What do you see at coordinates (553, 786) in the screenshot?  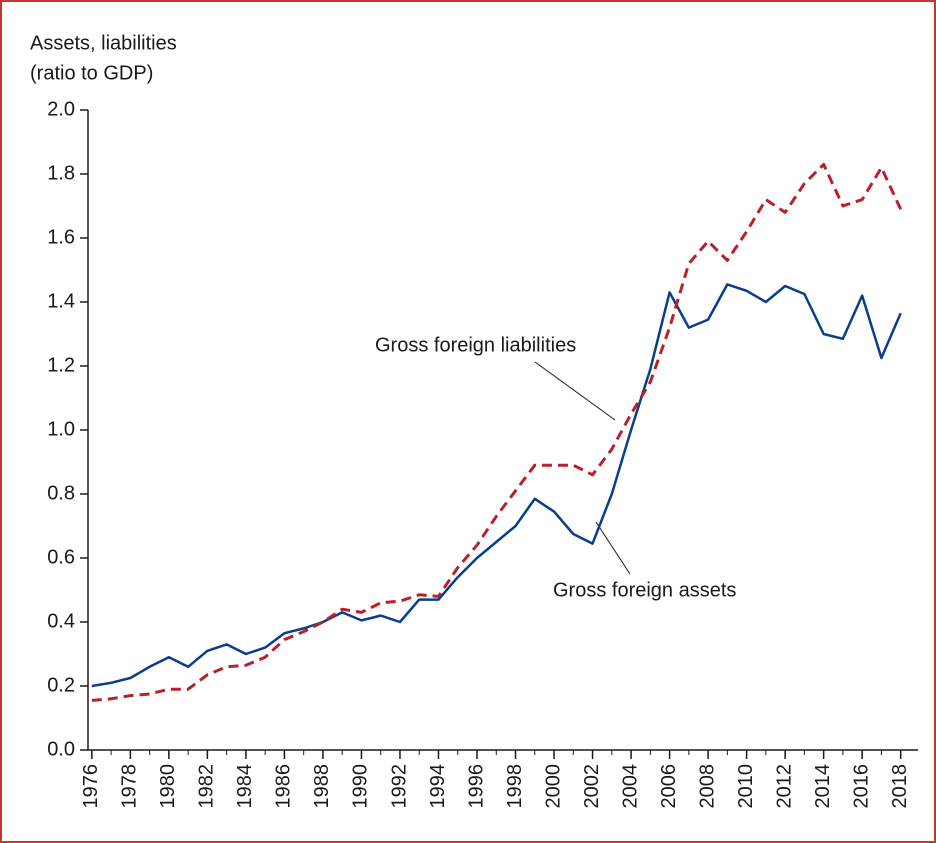 I see `x-tick-label: 2000` at bounding box center [553, 786].